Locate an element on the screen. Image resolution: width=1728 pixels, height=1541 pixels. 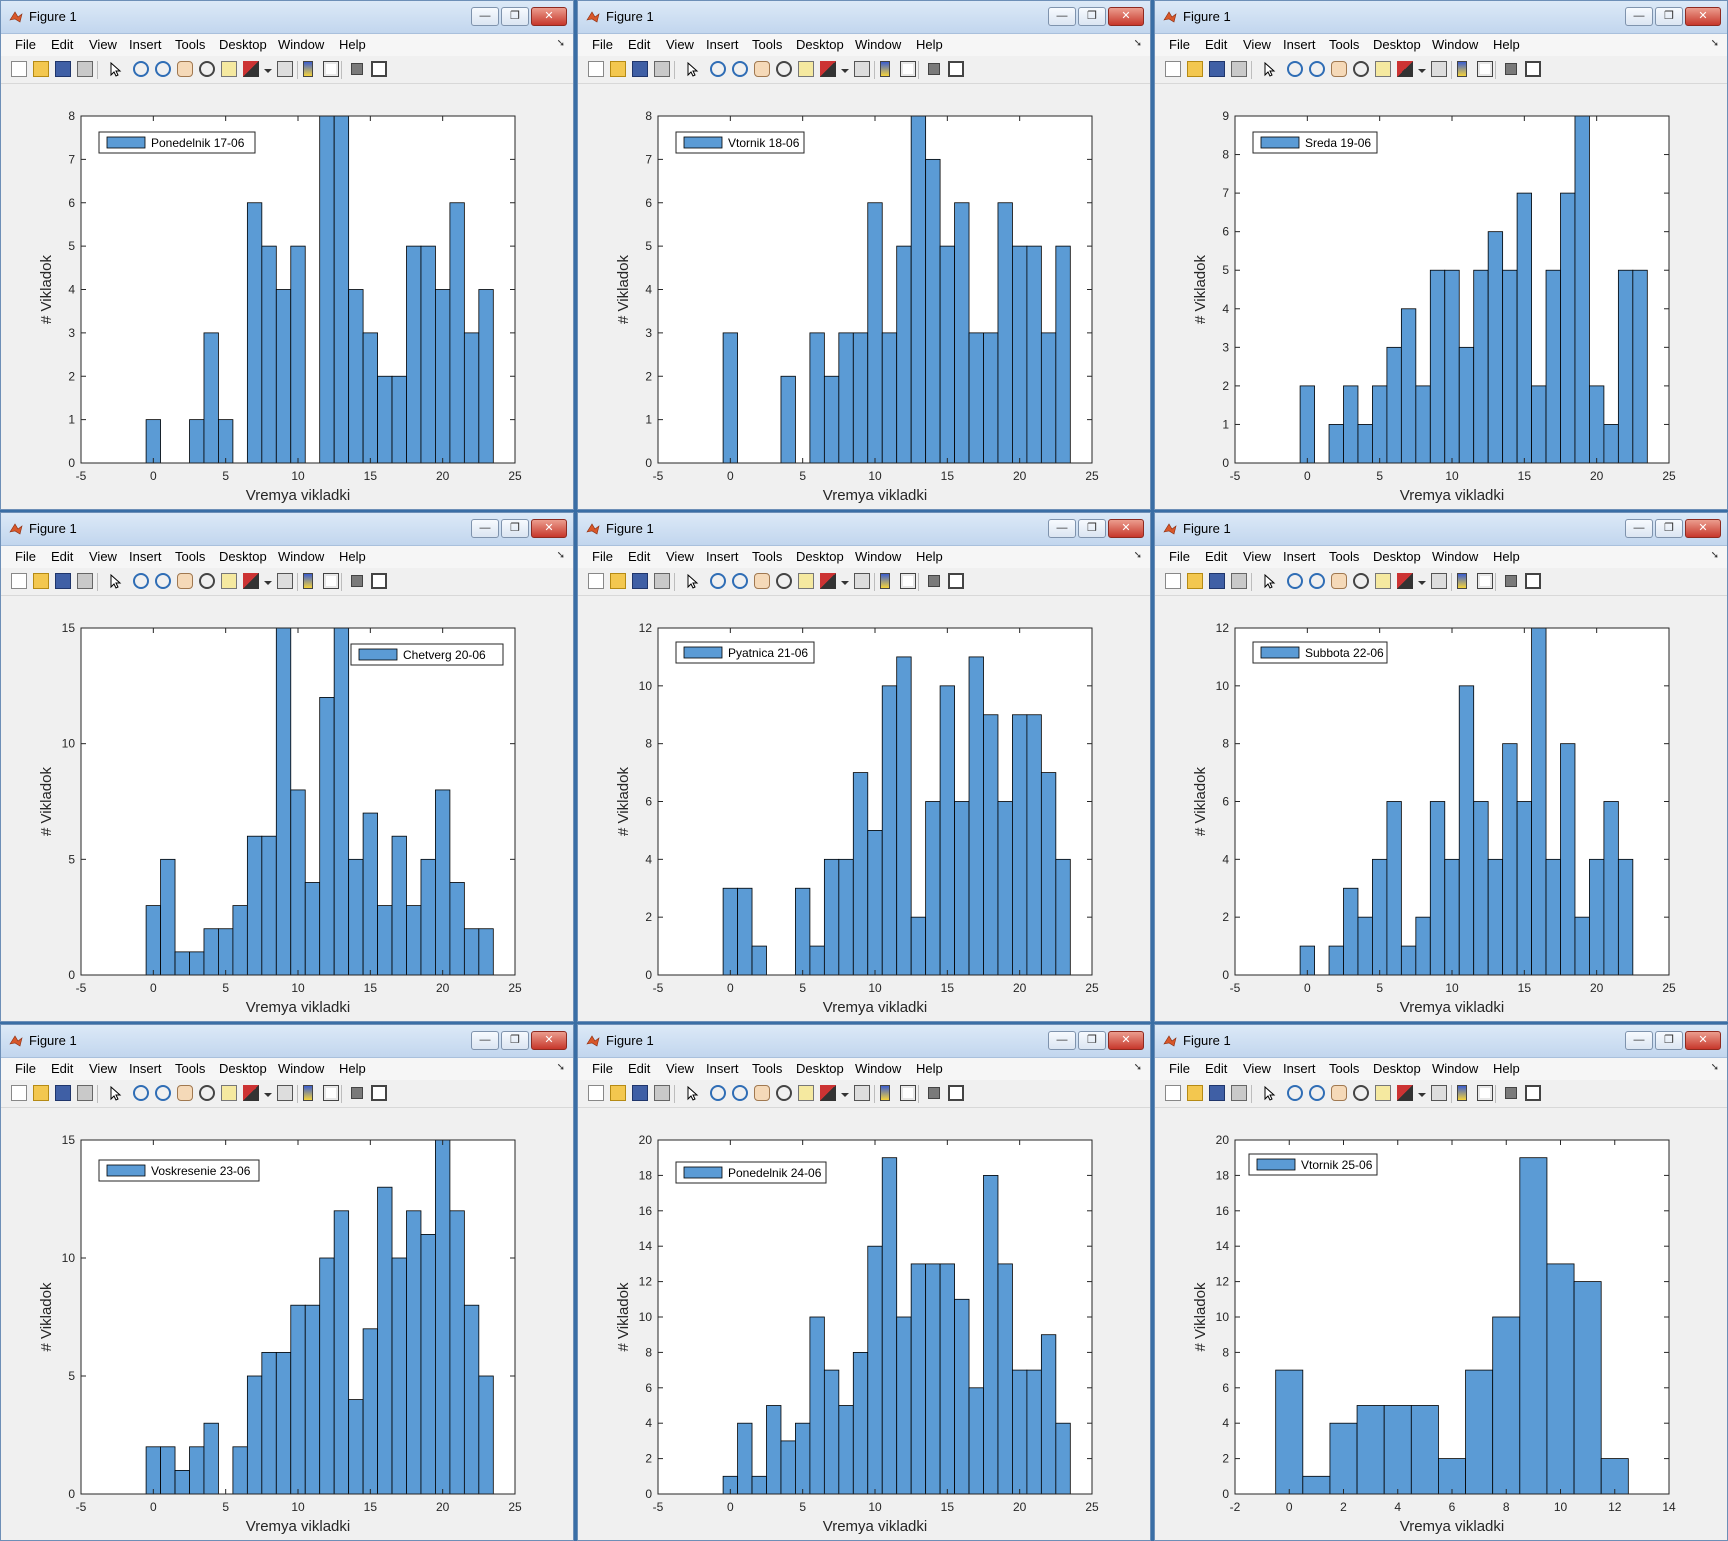
legend: Vtornik 18-06 is located at coordinates (740, 142).